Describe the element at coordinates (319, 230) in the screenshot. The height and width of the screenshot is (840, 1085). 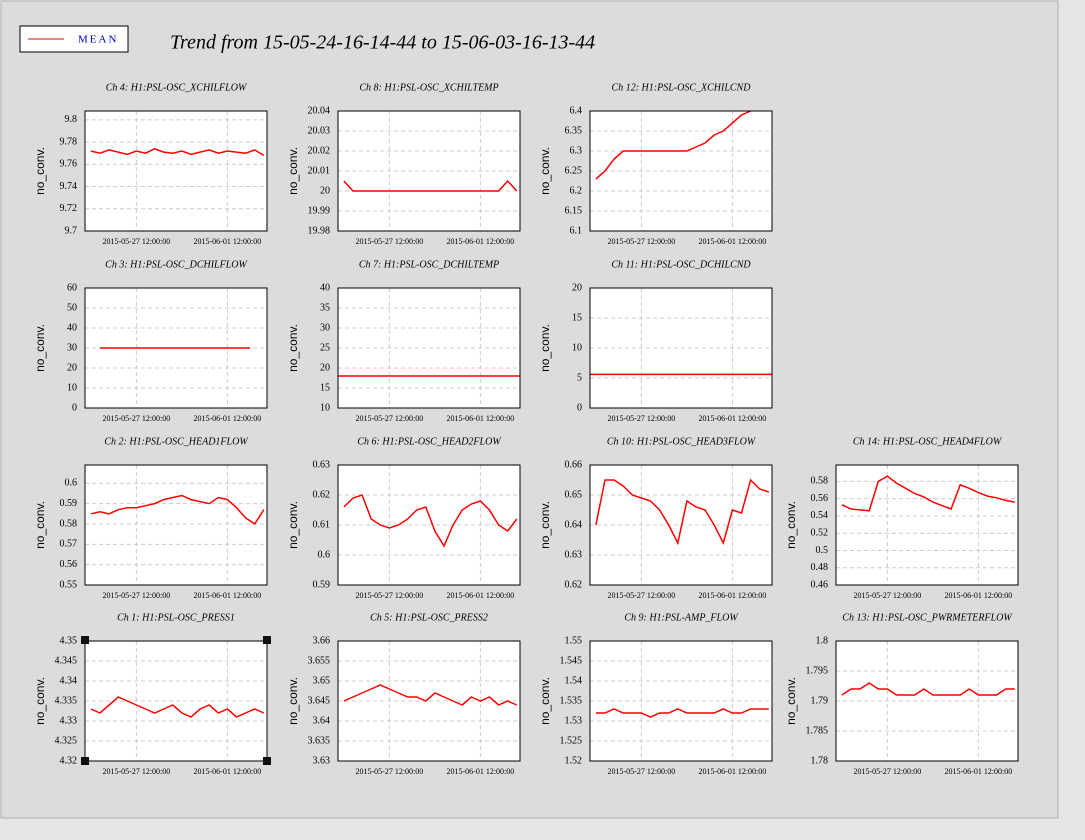
I see `y-tick-label: 19.98` at that location.